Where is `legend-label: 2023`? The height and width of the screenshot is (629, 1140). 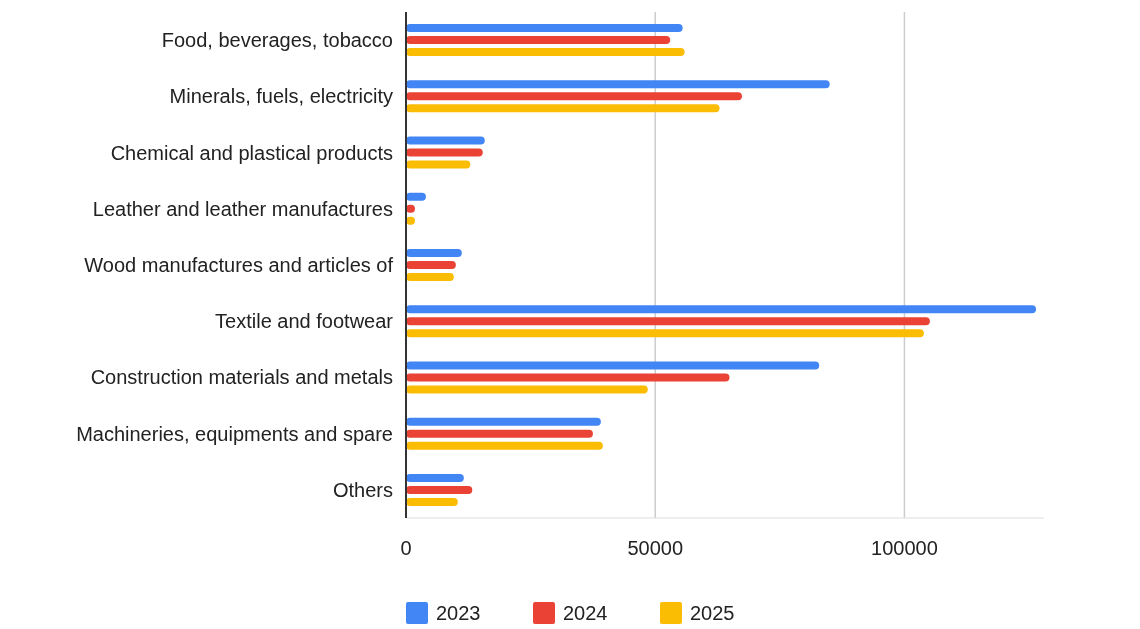 legend-label: 2023 is located at coordinates (458, 613).